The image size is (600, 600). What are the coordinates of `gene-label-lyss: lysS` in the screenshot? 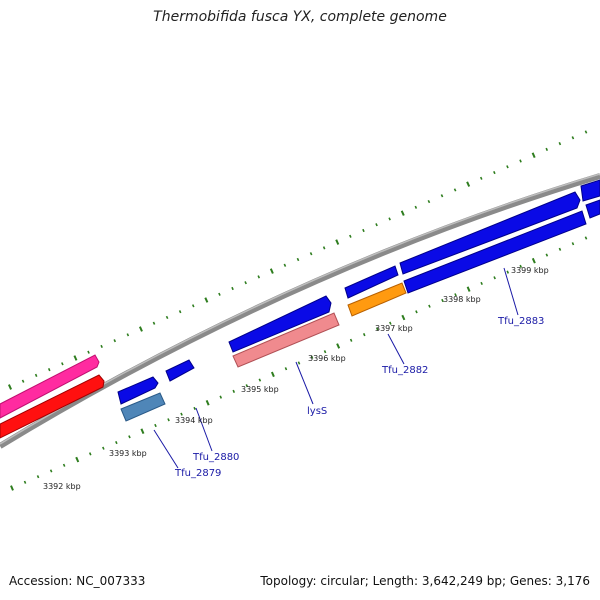 It's located at (317, 411).